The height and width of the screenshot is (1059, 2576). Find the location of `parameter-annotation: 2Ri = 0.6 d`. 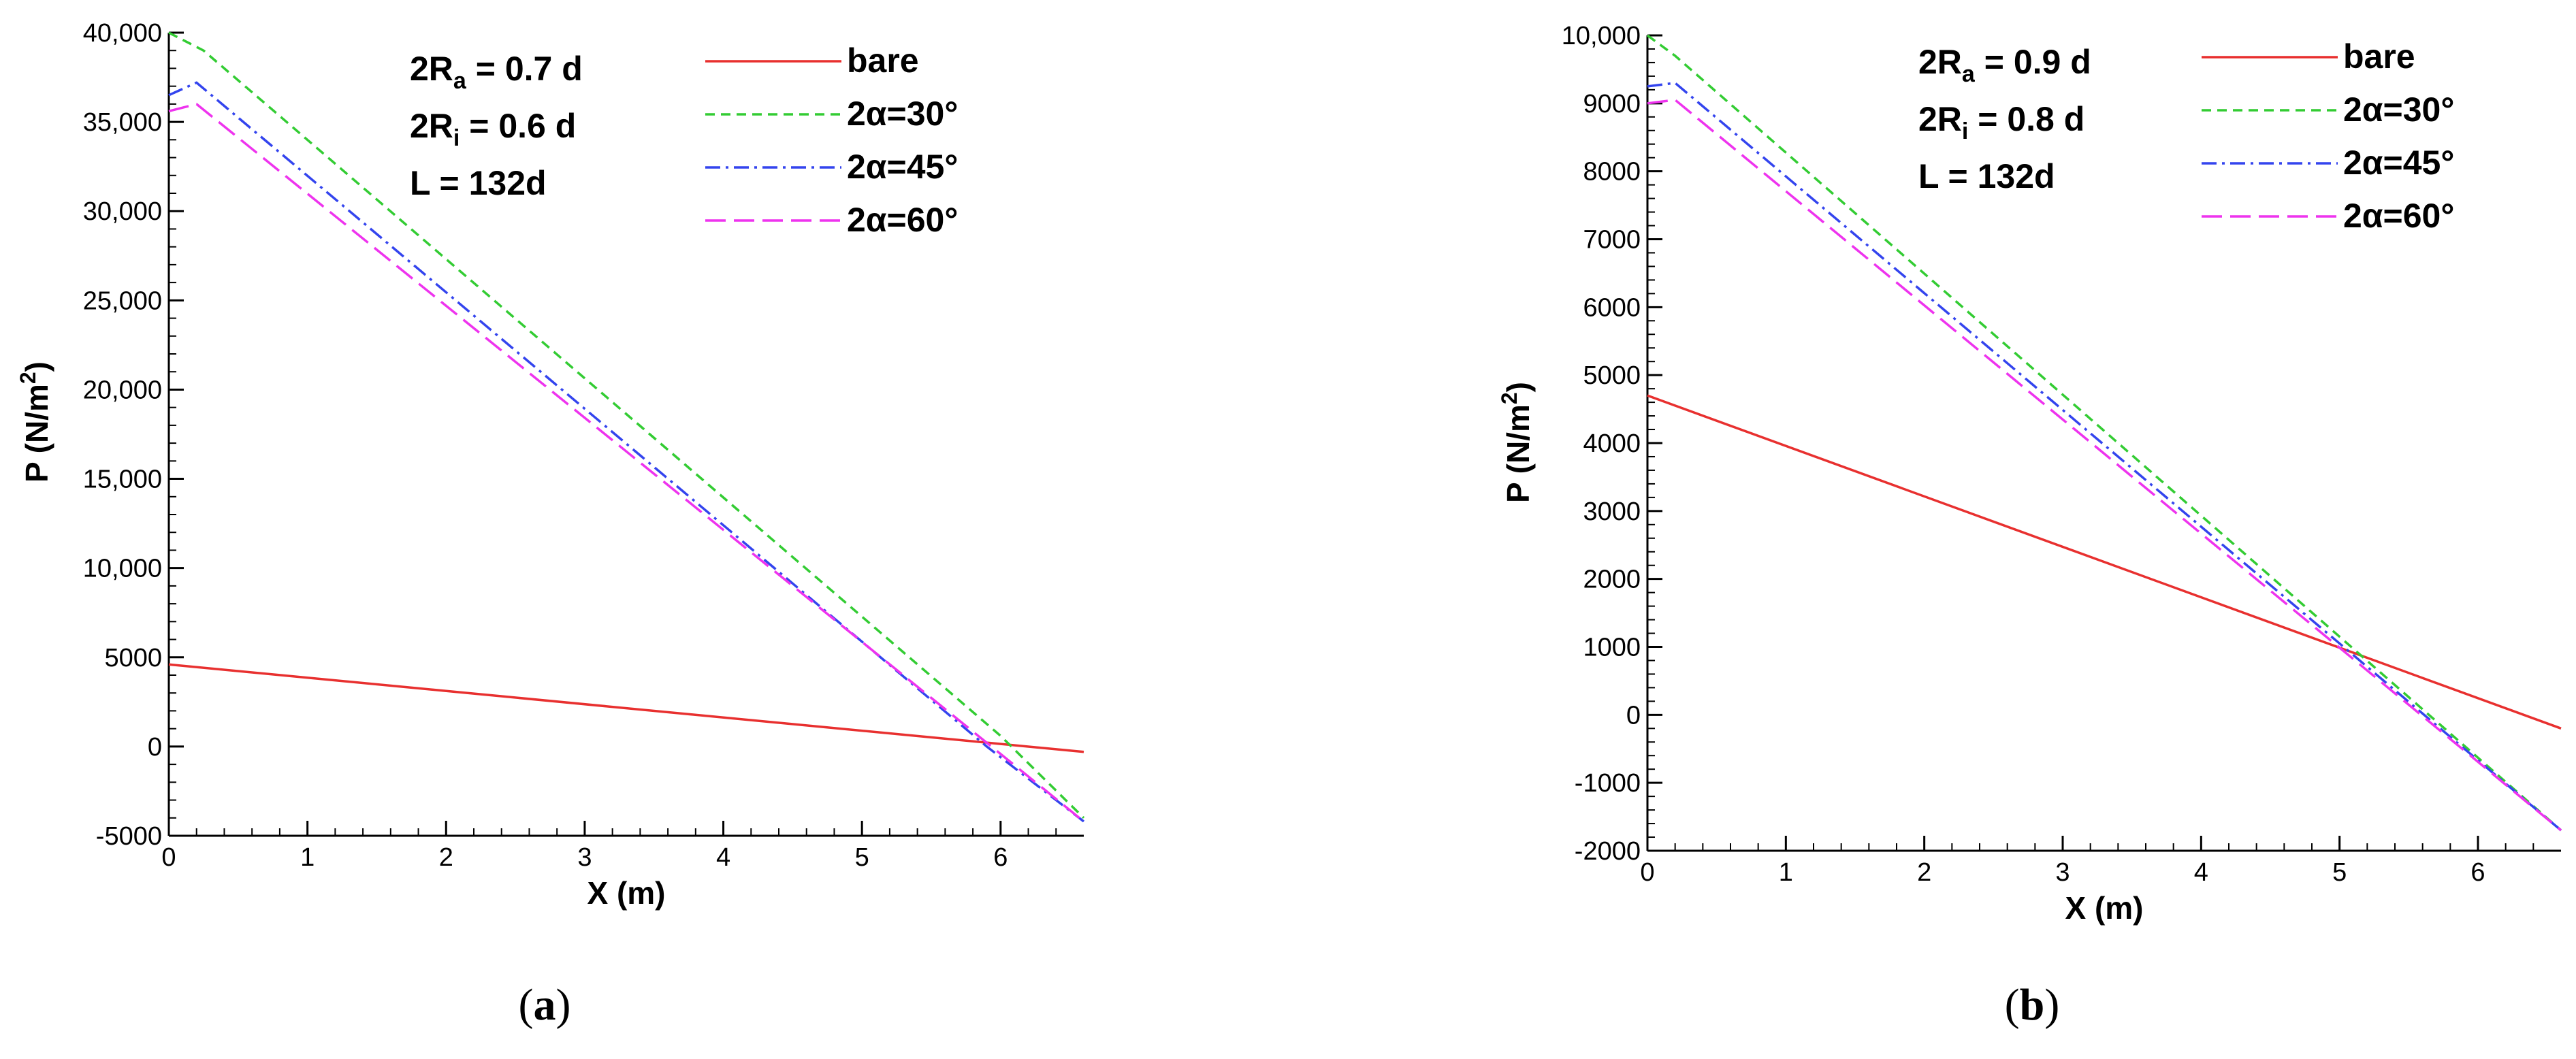

parameter-annotation: 2Ri = 0.6 d is located at coordinates (493, 129).